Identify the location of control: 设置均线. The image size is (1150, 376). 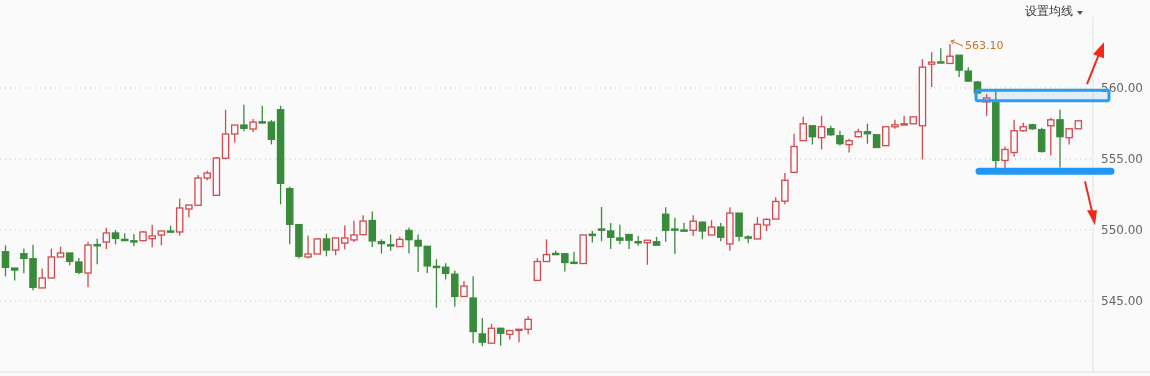
(1054, 11).